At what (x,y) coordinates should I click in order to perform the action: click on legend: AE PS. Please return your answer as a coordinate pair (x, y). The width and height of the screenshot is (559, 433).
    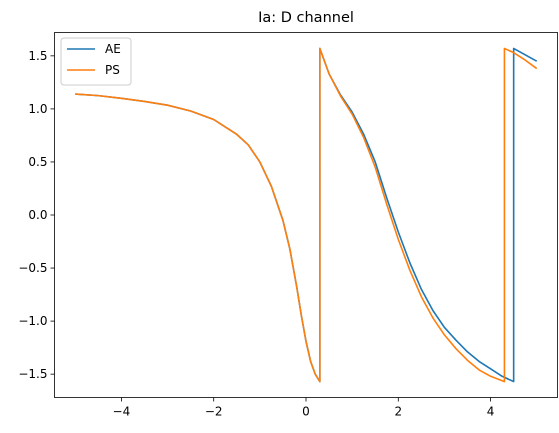
    Looking at the image, I should click on (96, 61).